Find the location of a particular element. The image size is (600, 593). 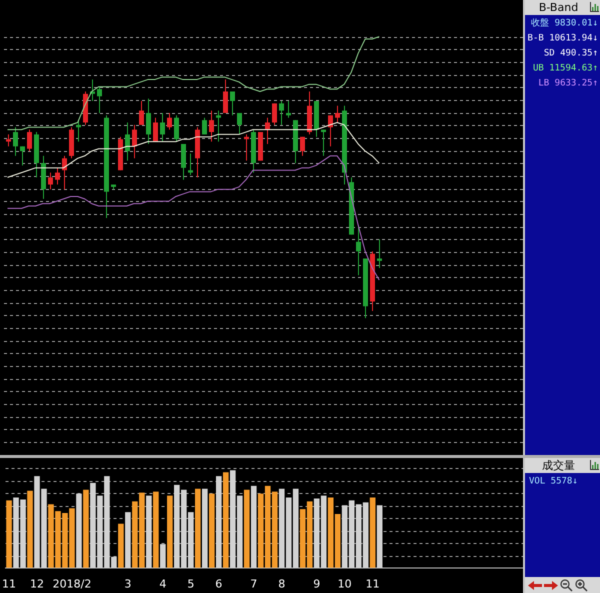

text: B-B 10613.94↓ is located at coordinates (563, 38).